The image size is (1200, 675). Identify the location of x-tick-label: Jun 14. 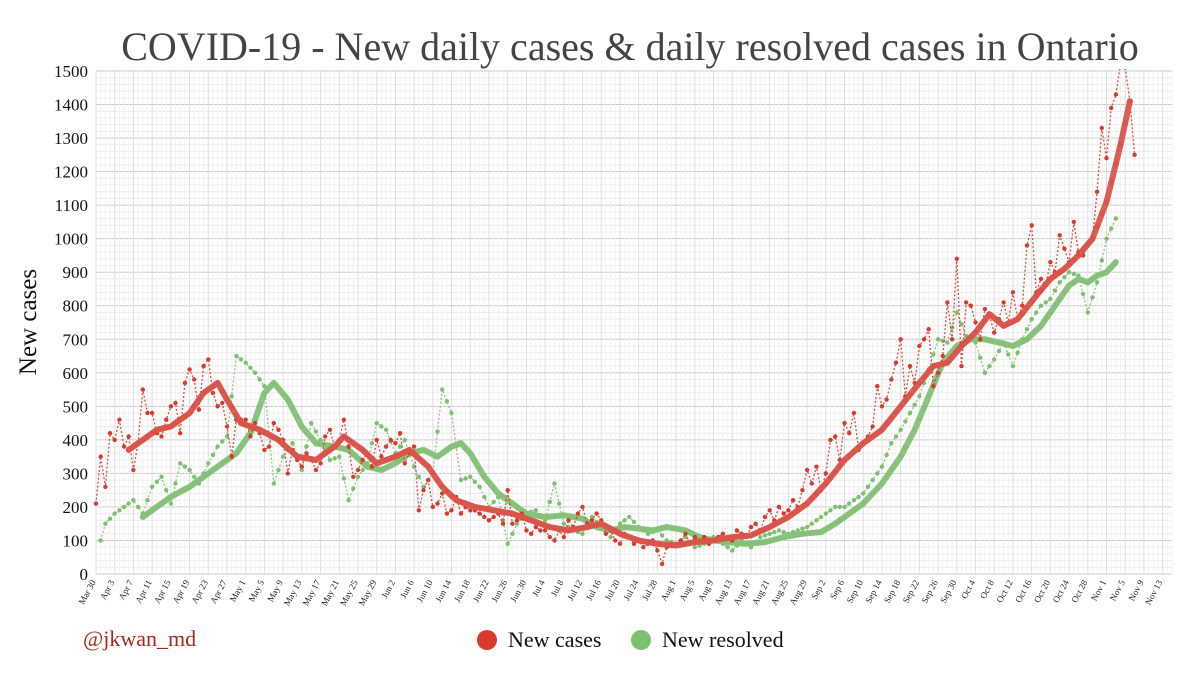
(443, 591).